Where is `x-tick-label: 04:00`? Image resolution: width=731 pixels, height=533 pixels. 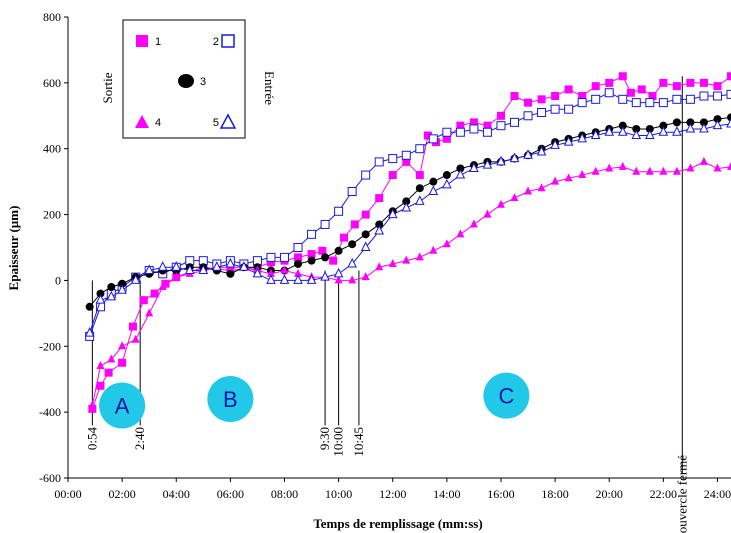 x-tick-label: 04:00 is located at coordinates (176, 494).